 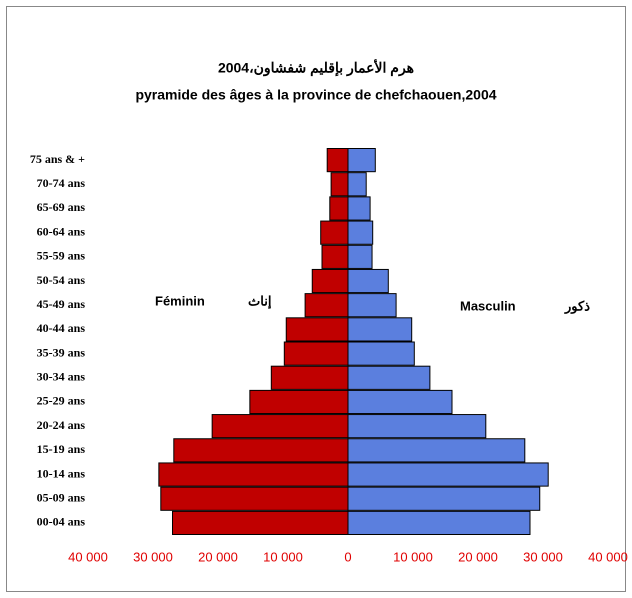 What do you see at coordinates (61, 449) in the screenshot?
I see `y-tick-label: 15-19 ans` at bounding box center [61, 449].